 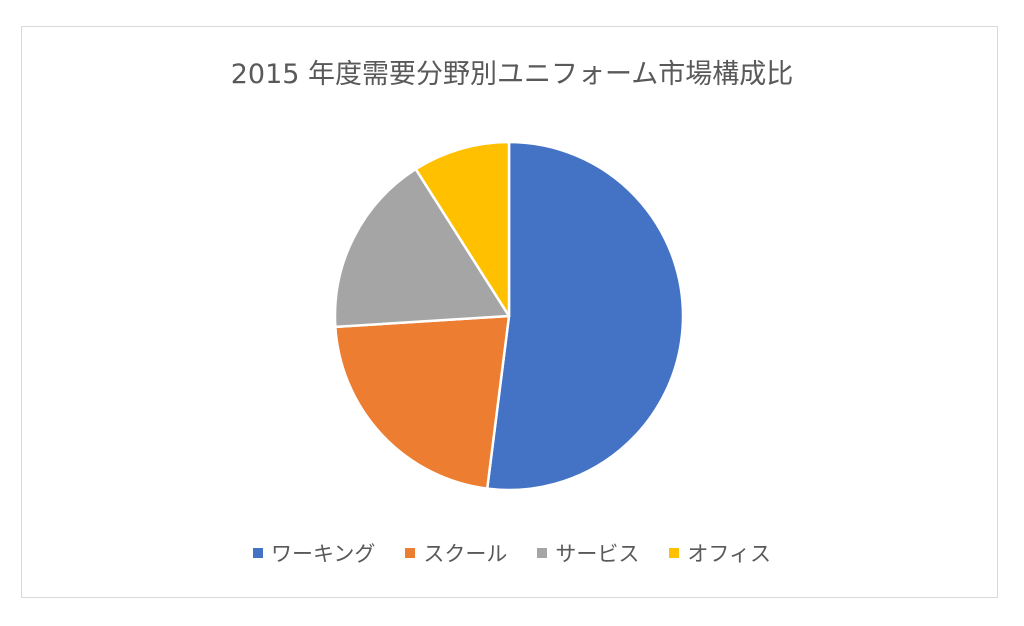 I want to click on legend-label: ワーキング, so click(x=323, y=554).